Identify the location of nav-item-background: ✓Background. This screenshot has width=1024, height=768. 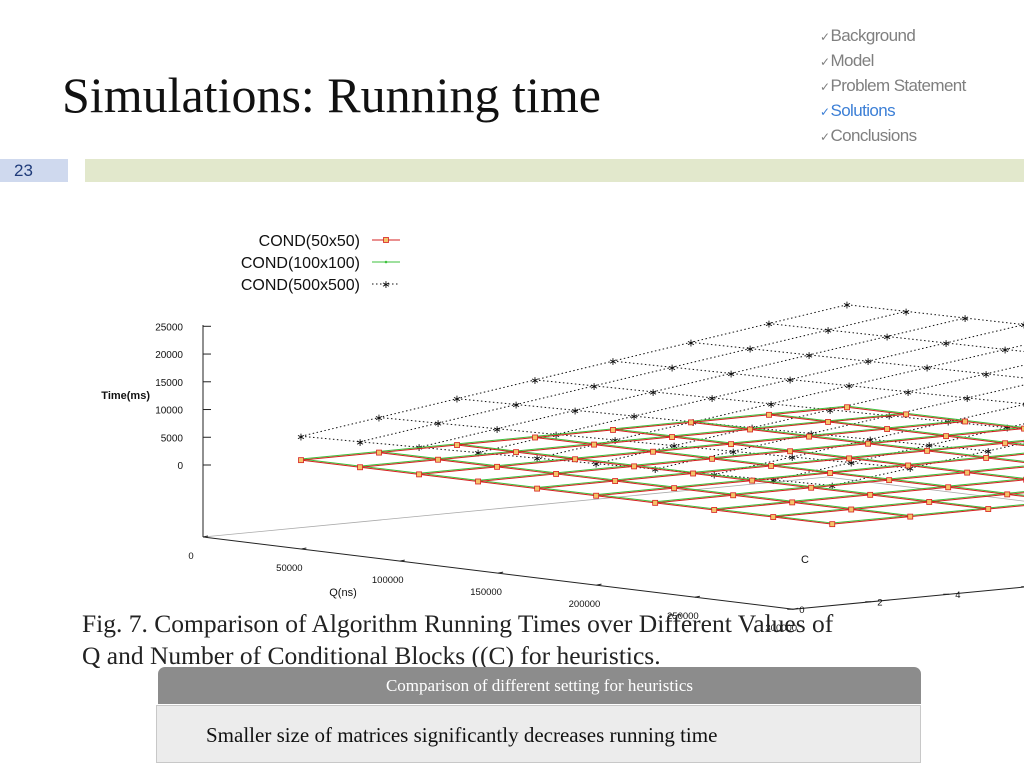
(893, 36).